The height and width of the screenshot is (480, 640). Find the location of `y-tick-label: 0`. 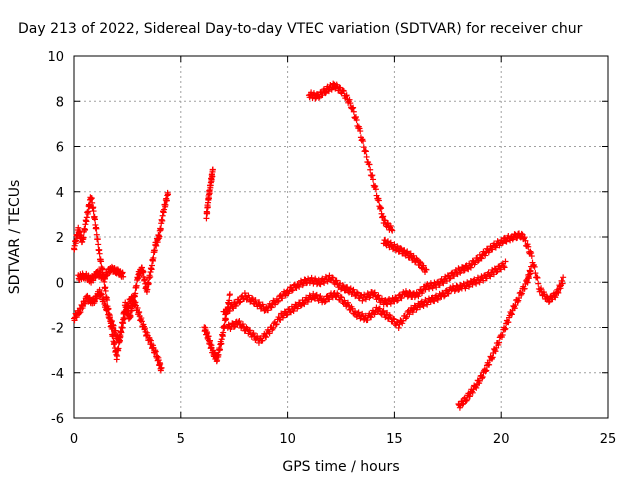

y-tick-label: 0 is located at coordinates (60, 283).